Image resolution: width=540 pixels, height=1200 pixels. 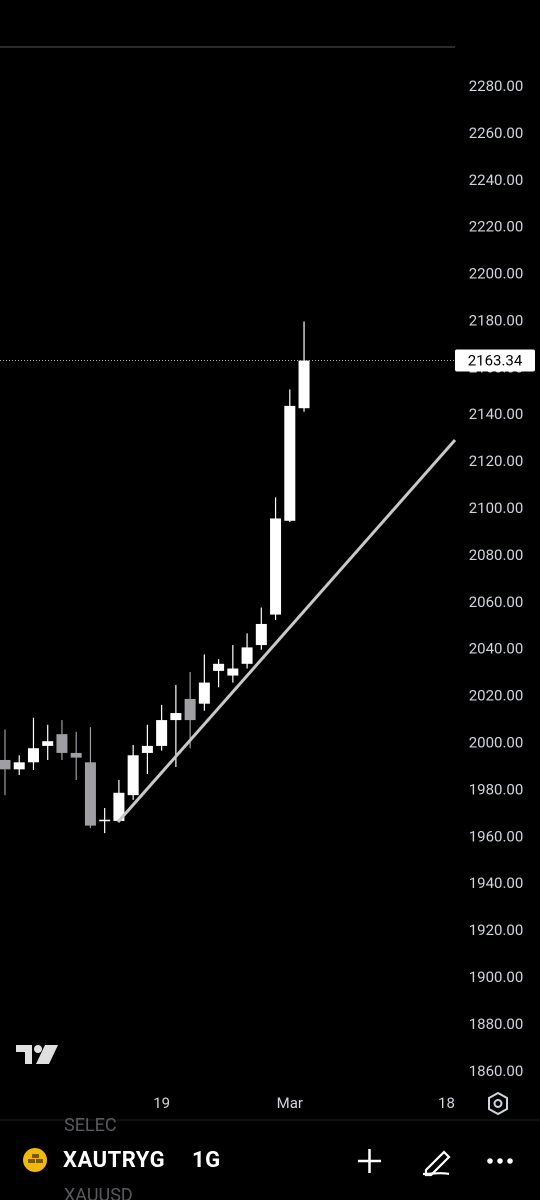 I want to click on last-price-label: 2163.34, so click(x=495, y=361).